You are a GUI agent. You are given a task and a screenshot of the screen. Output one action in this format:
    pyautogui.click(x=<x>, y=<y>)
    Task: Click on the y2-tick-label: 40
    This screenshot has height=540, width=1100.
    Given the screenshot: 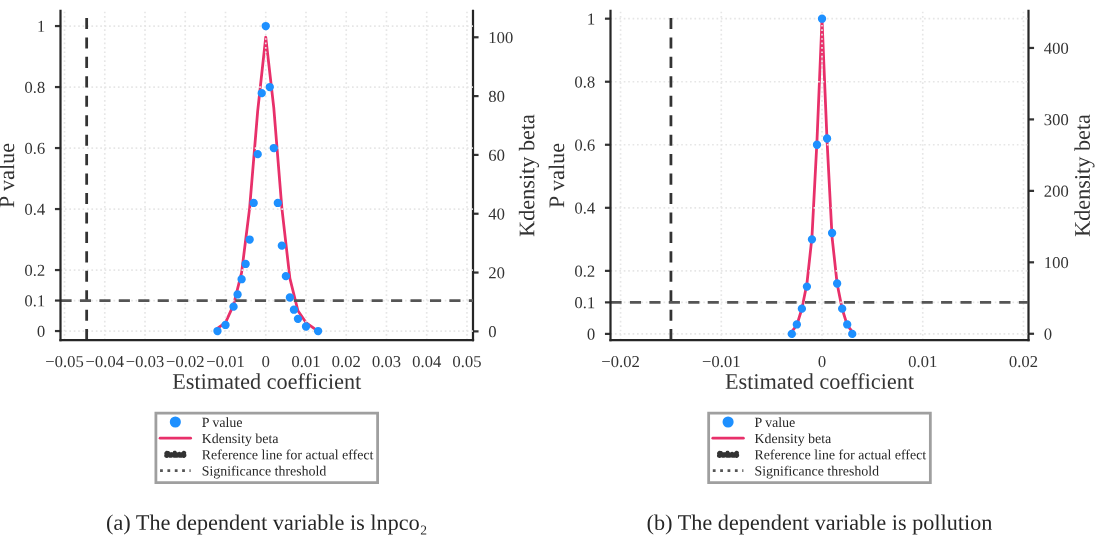 What is the action you would take?
    pyautogui.click(x=496, y=214)
    